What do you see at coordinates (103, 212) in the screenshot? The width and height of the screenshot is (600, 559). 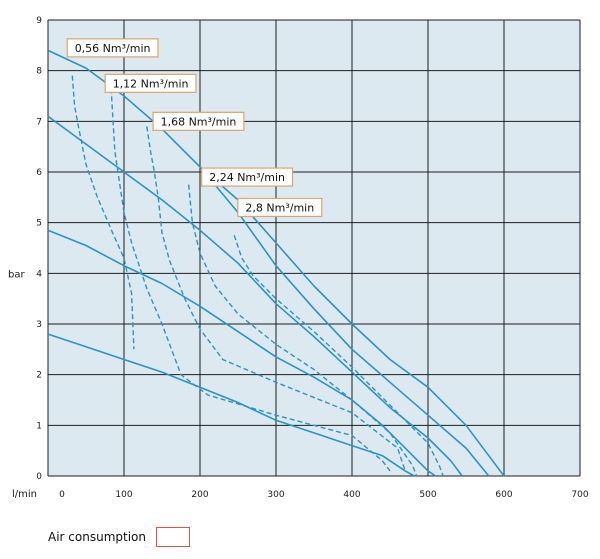 I see `dashed-curve` at bounding box center [103, 212].